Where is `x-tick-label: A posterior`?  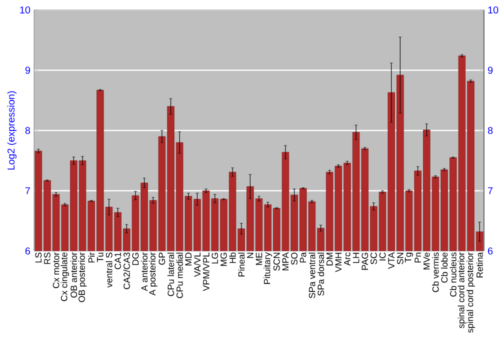
x-tick-label: A posterior is located at coordinates (153, 274).